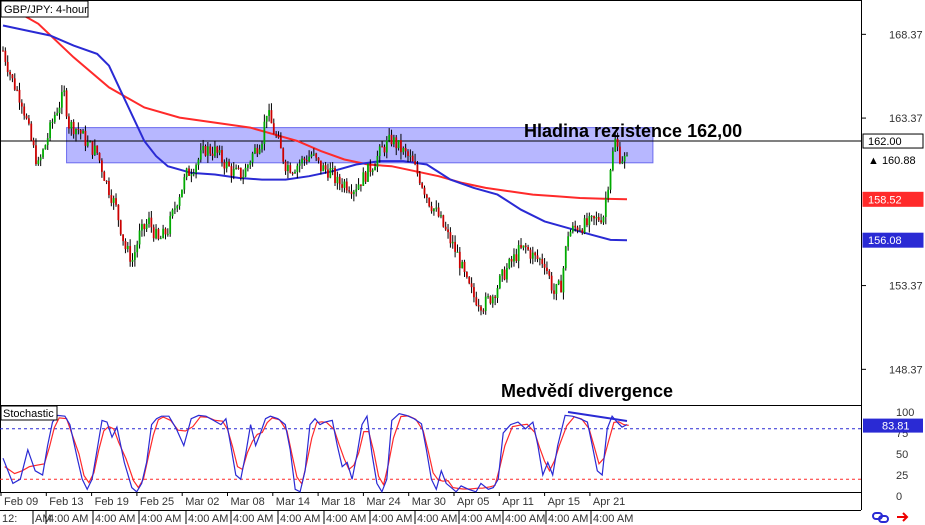  I want to click on price-tick-label: 163.37, so click(906, 119).